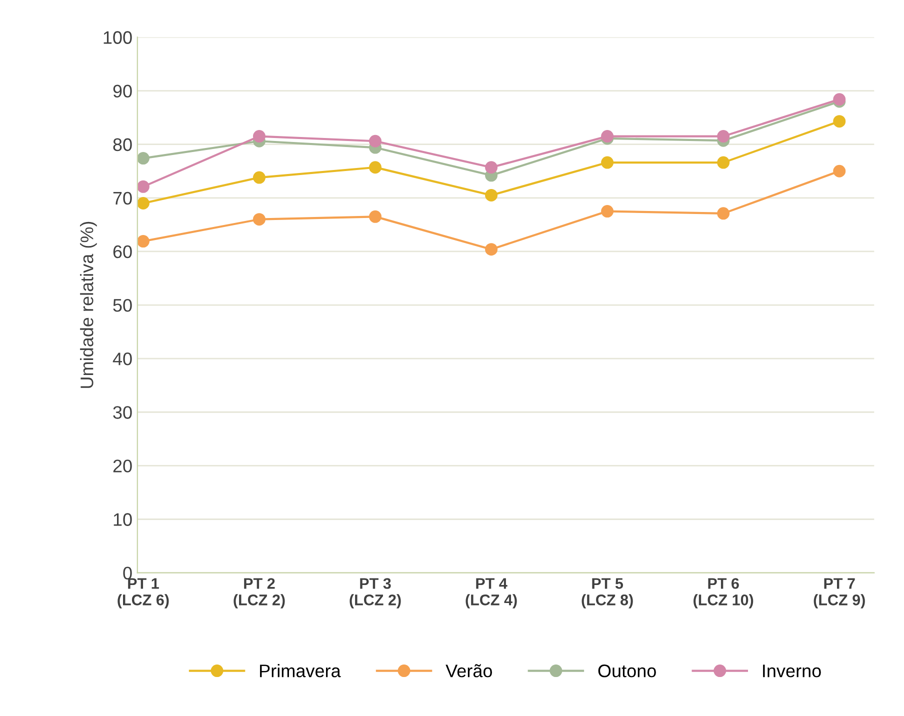 The height and width of the screenshot is (716, 904). Describe the element at coordinates (143, 593) in the screenshot. I see `x-tick-label: PT 1 (LCZ 6)` at that location.